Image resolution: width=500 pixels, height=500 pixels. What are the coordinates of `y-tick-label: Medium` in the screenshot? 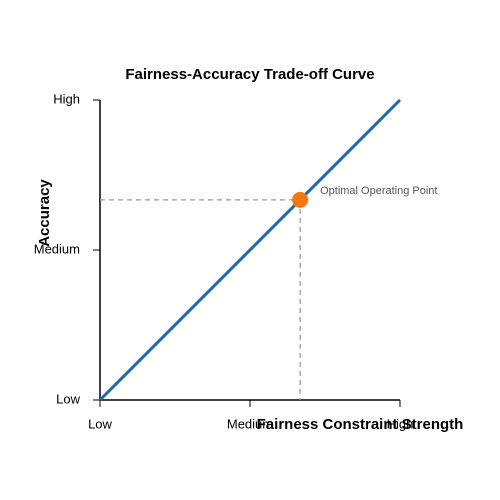 It's located at (57, 248).